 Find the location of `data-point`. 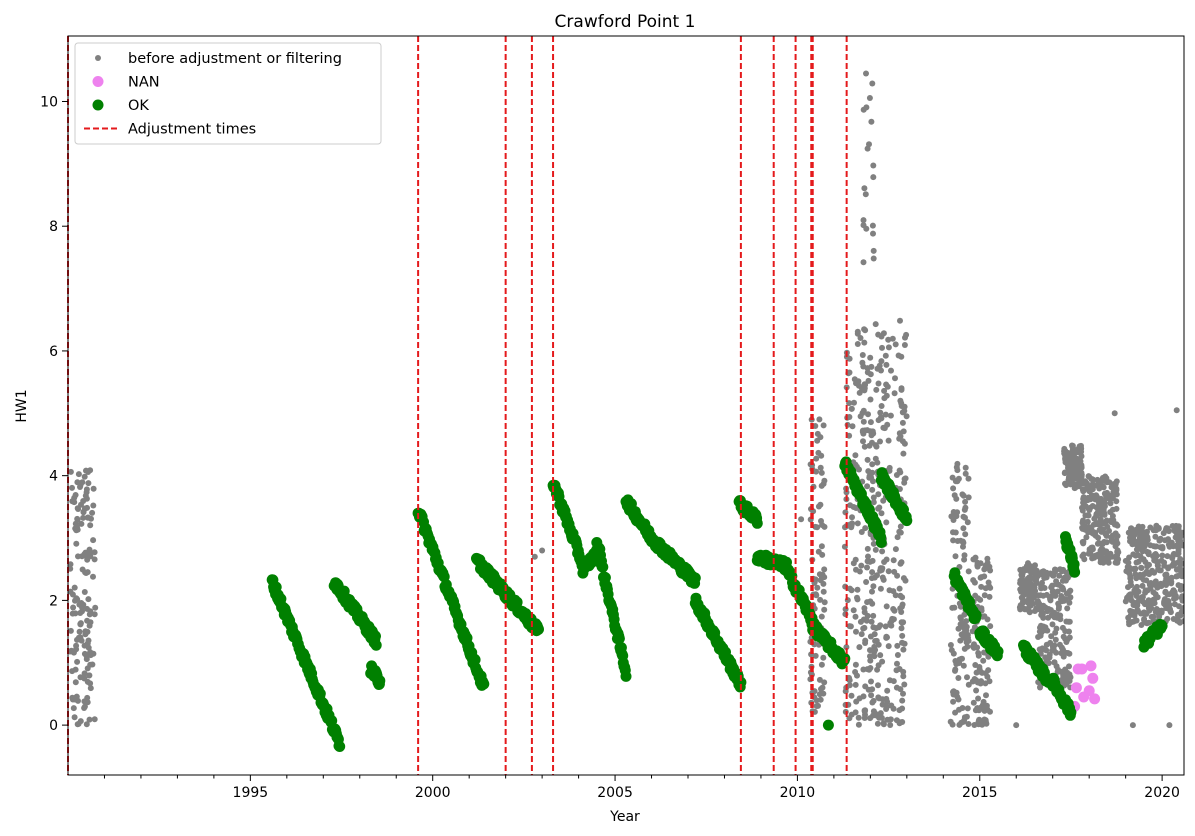

data-point is located at coordinates (1016, 725).